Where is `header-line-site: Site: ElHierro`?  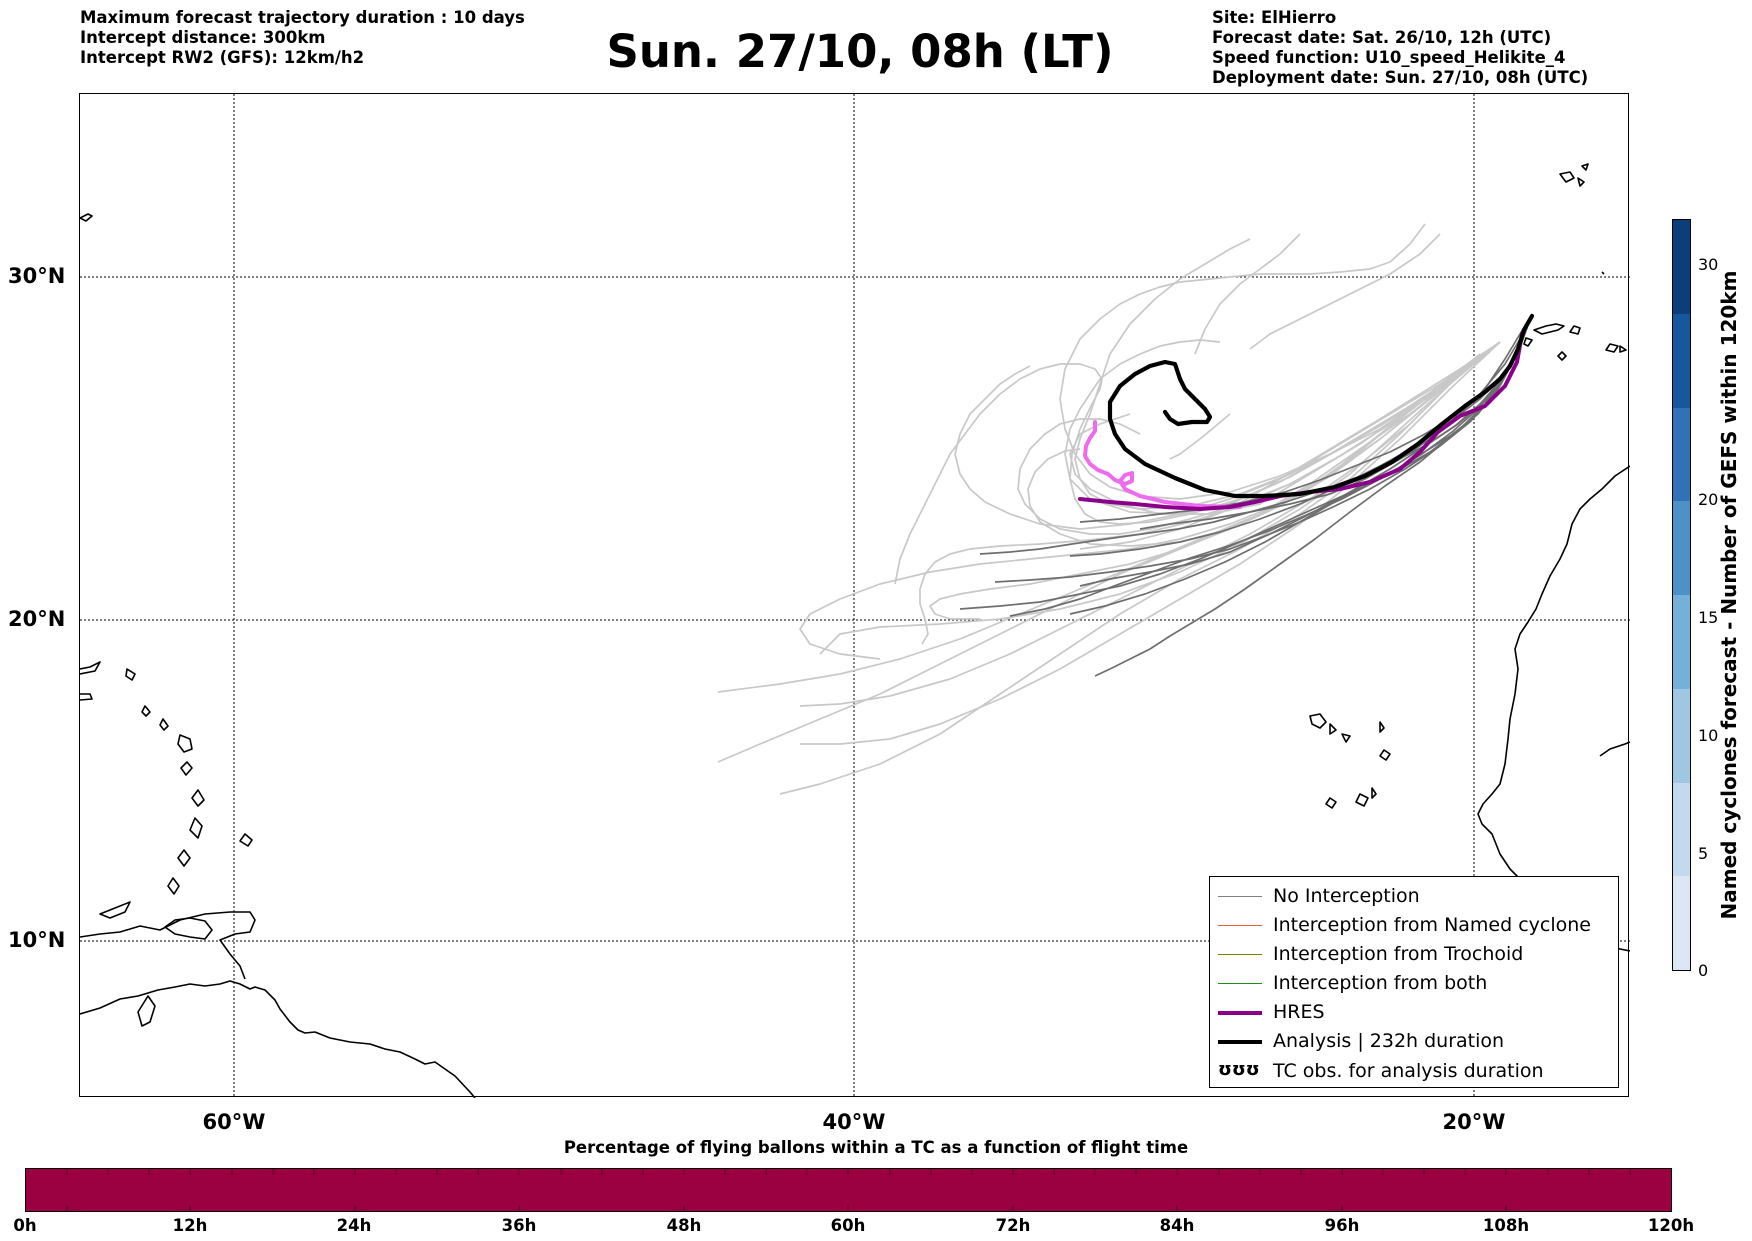
header-line-site: Site: ElHierro is located at coordinates (1274, 17).